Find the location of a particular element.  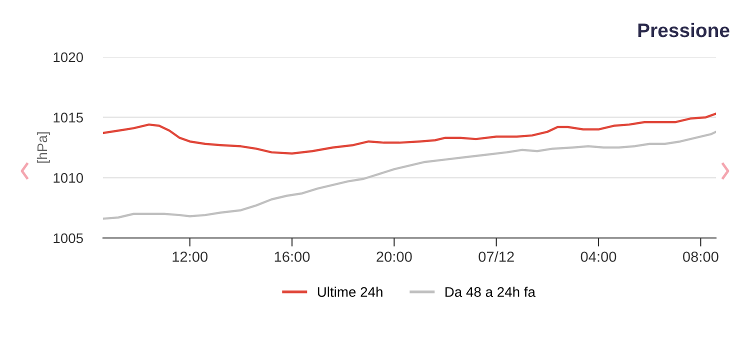

y-tick-label: 1015 is located at coordinates (68, 117).